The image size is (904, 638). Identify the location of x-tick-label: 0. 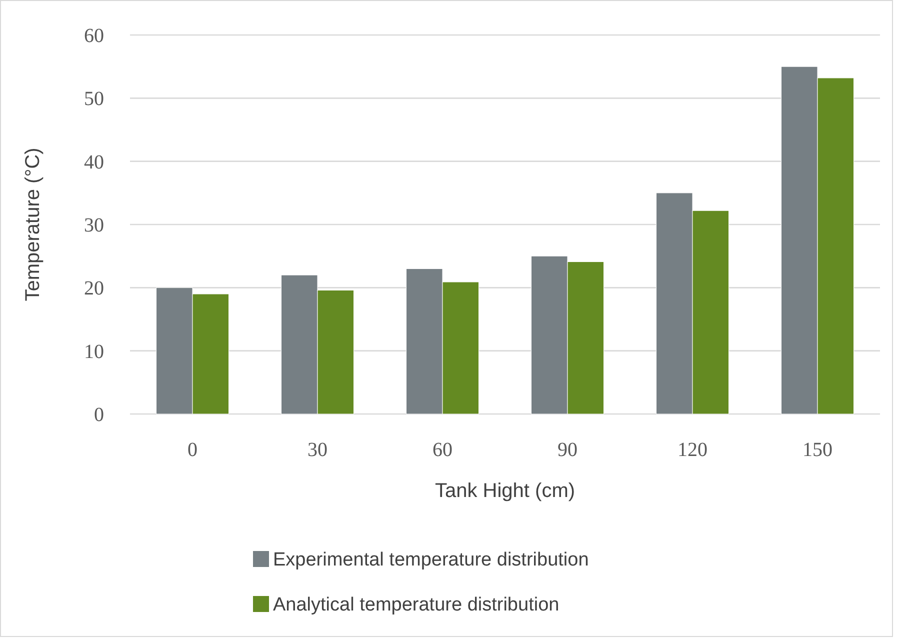
(193, 450).